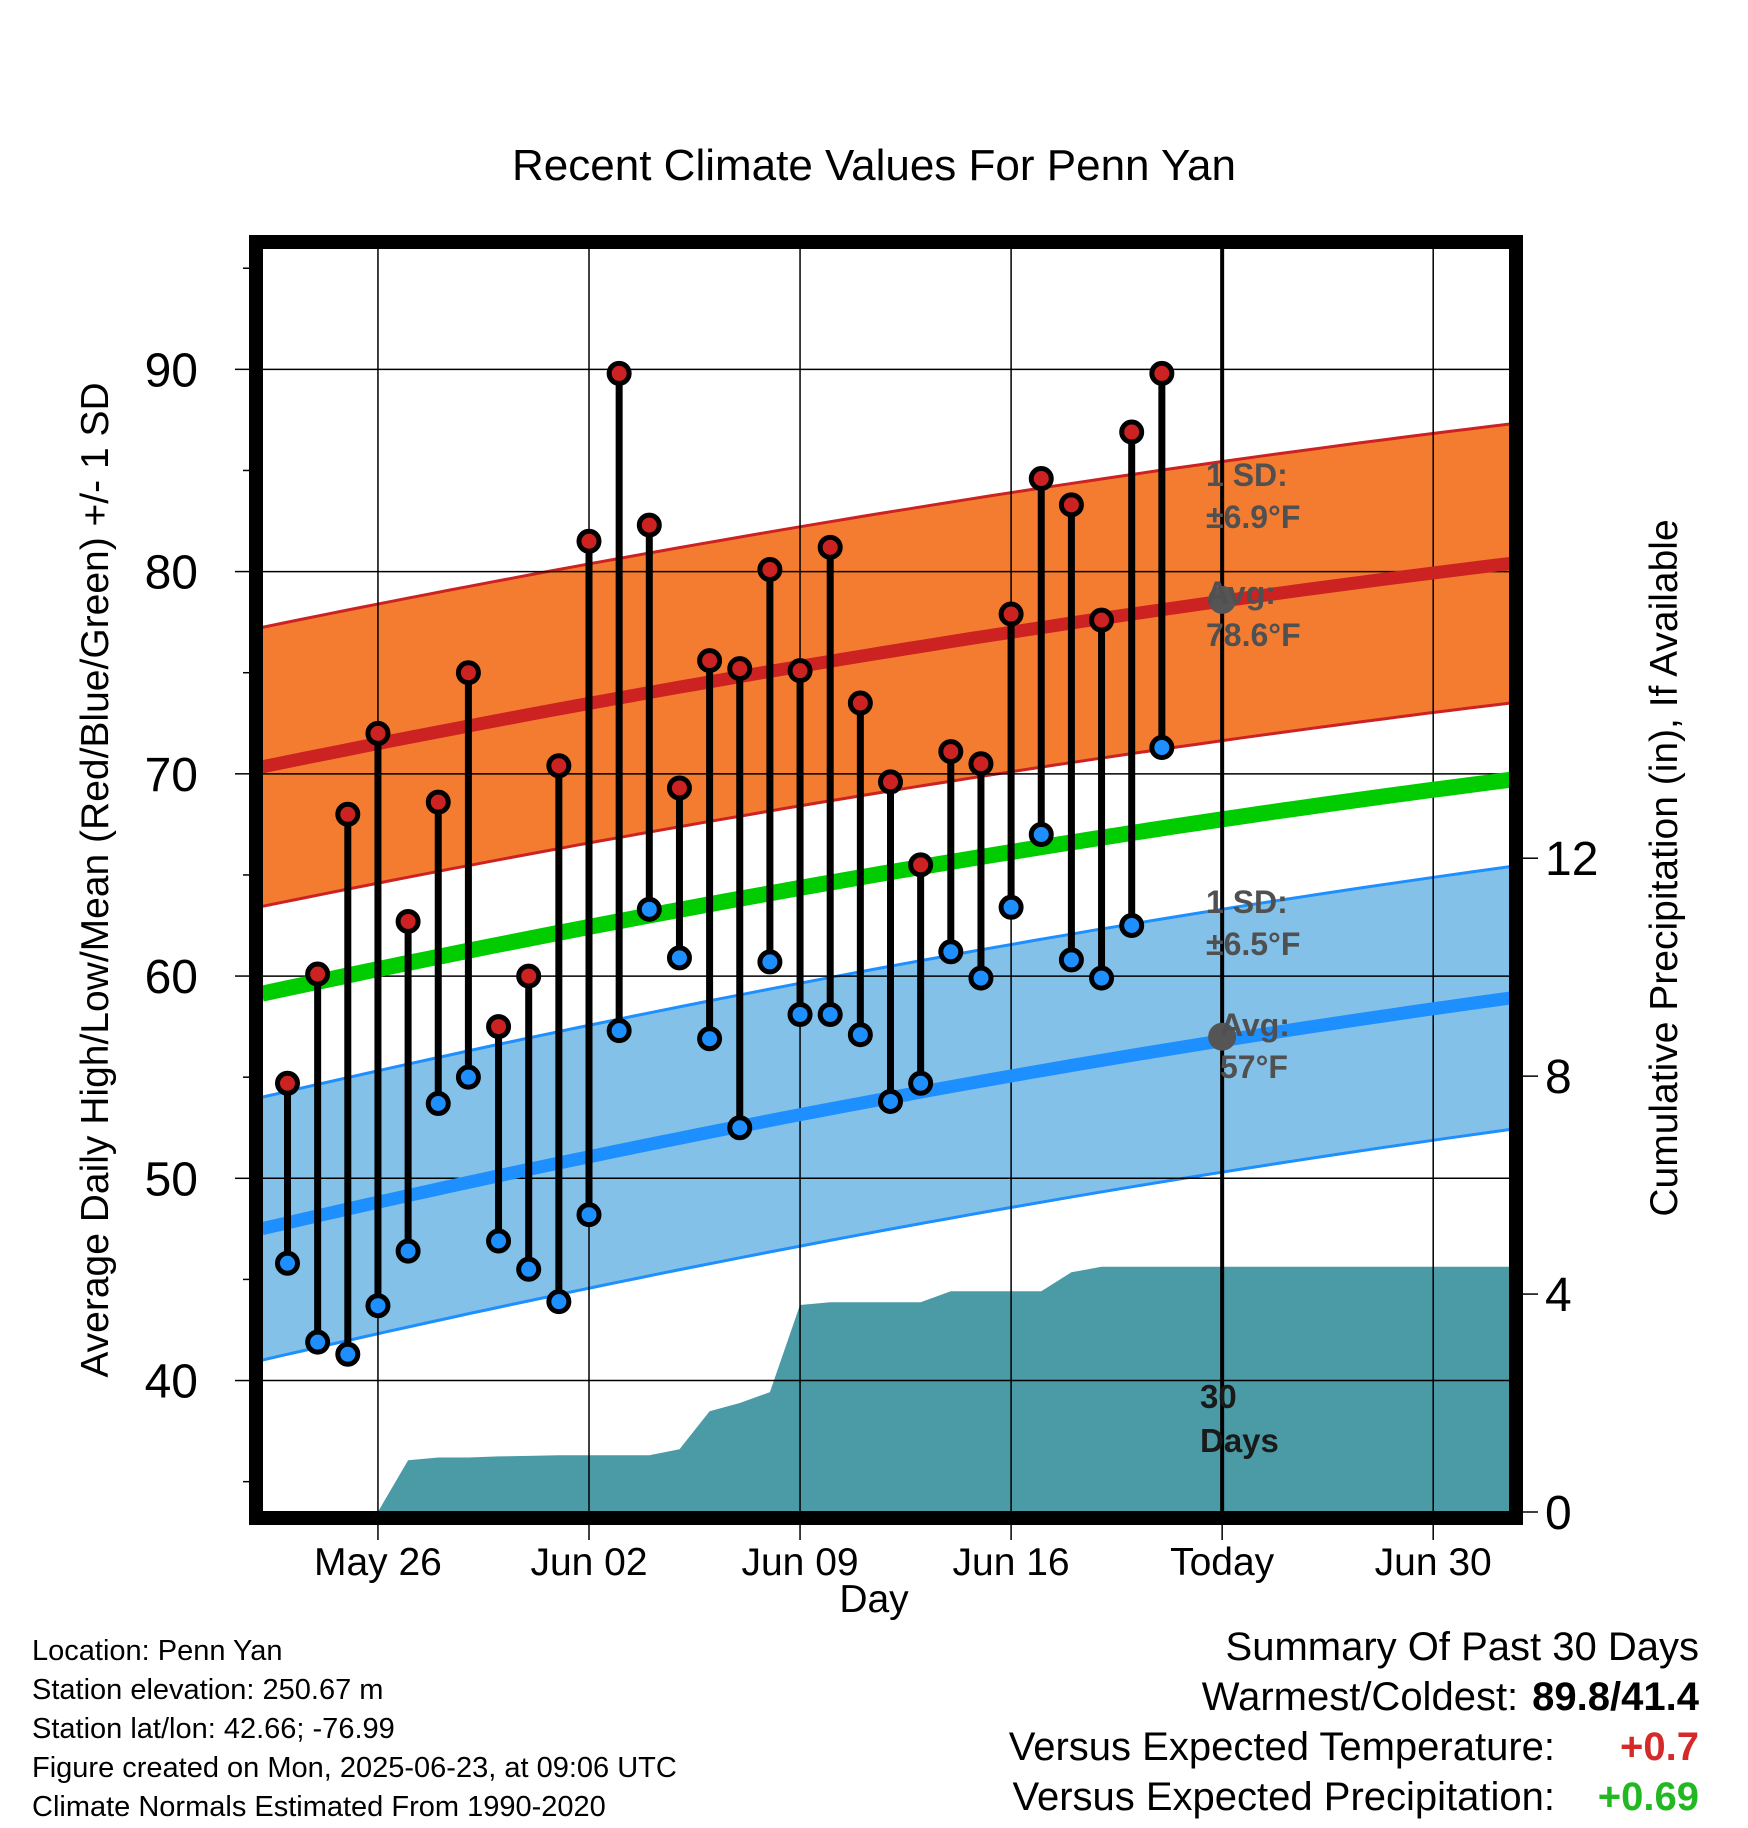  What do you see at coordinates (1360, 1697) in the screenshot?
I see `summary-warmest-label: Warmest/Coldest:` at bounding box center [1360, 1697].